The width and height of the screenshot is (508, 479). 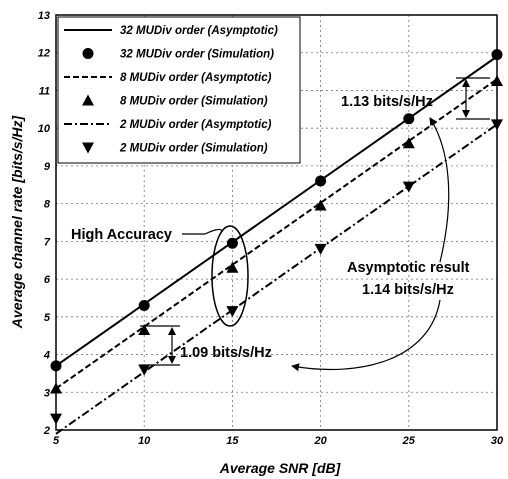 What do you see at coordinates (195, 125) in the screenshot?
I see `legend-label-4: 2 MUDiv order (Asymptotic)` at bounding box center [195, 125].